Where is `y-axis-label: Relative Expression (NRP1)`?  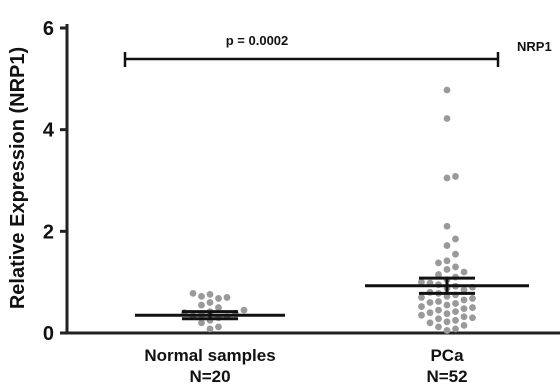
y-axis-label: Relative Expression (NRP1) is located at coordinates (18, 178).